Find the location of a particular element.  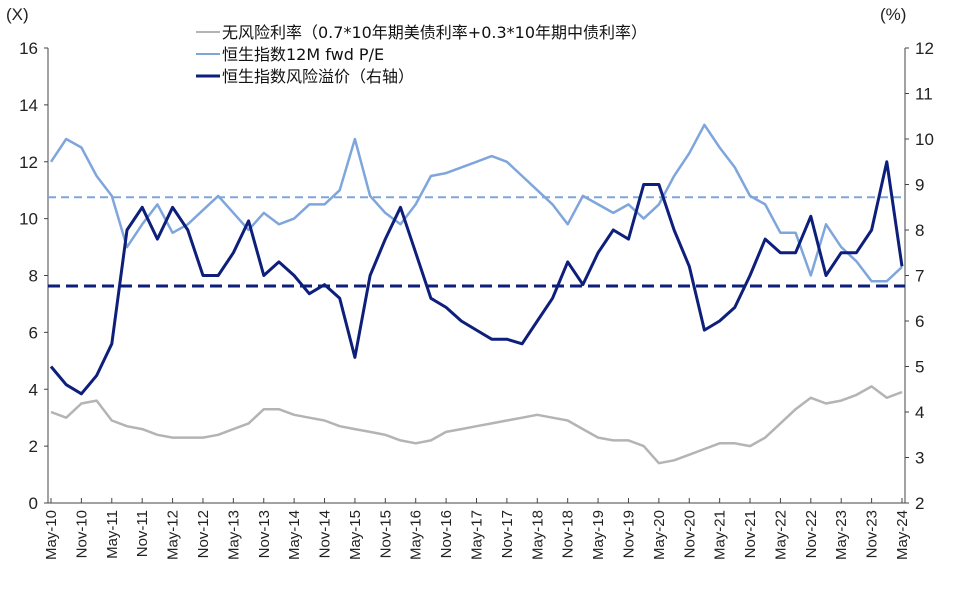

x-tick-label: May-16 is located at coordinates (416, 535).